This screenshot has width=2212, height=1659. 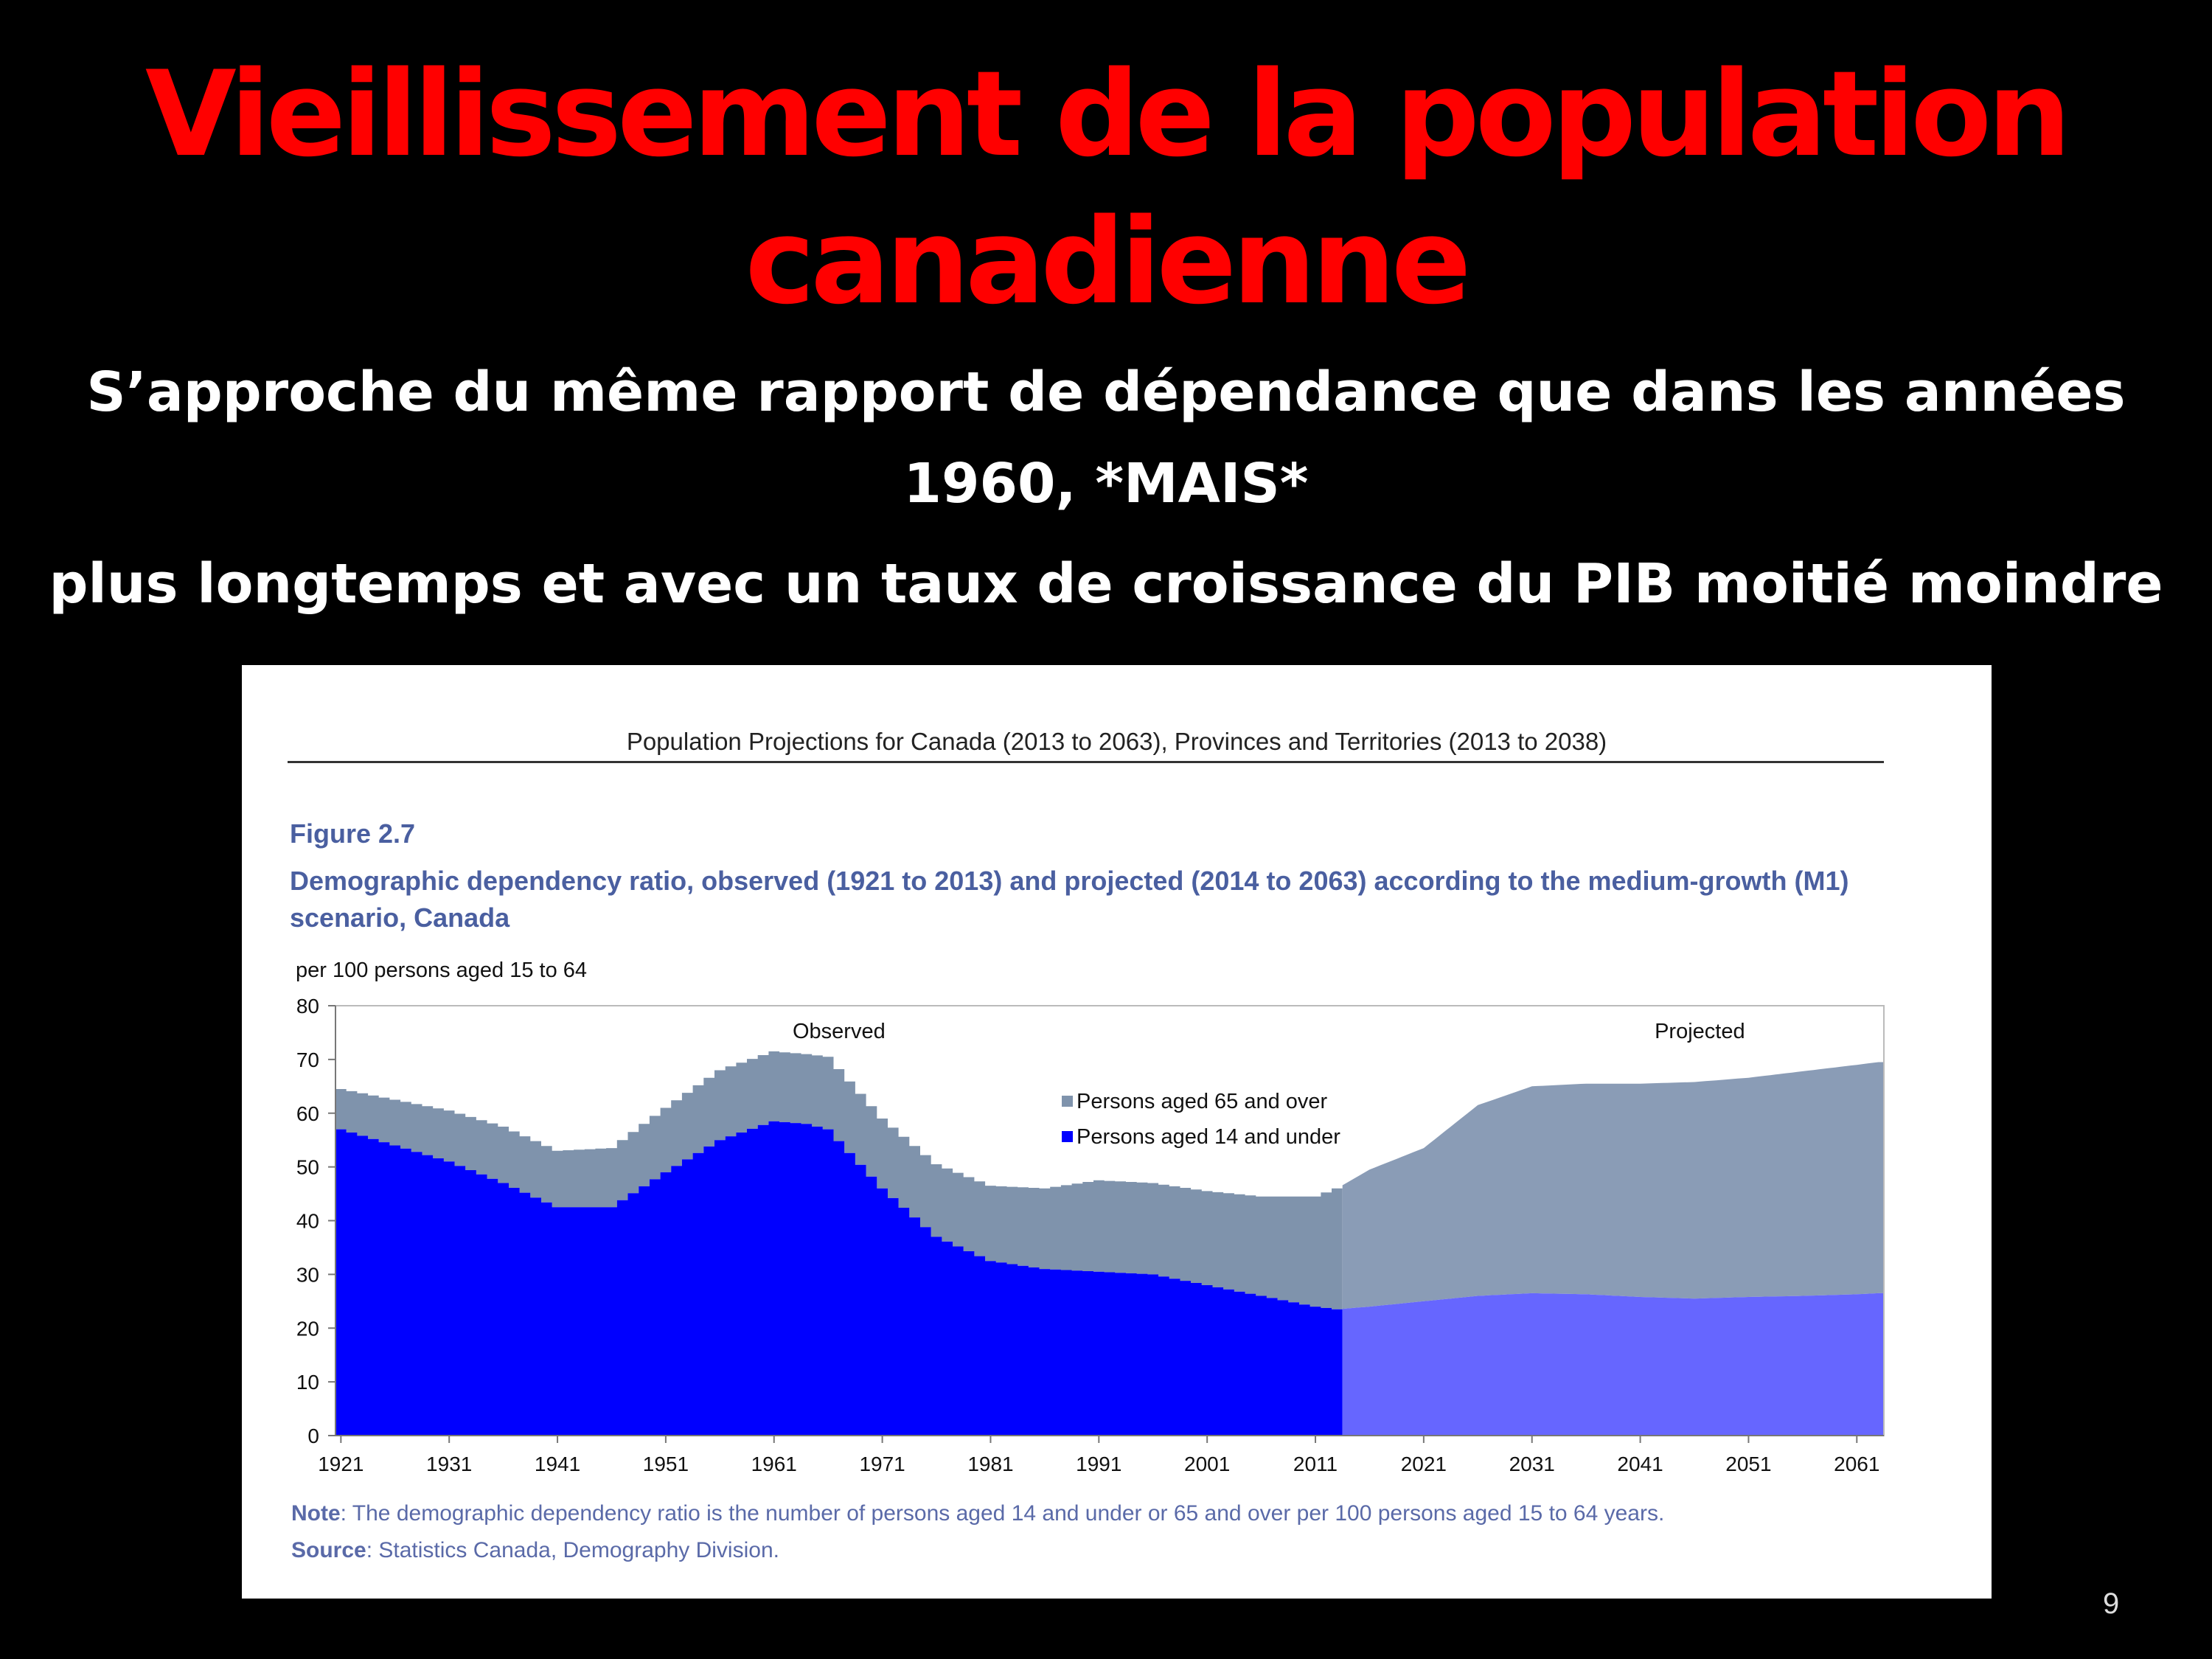 I want to click on y-tick-label: 10, so click(x=307, y=1382).